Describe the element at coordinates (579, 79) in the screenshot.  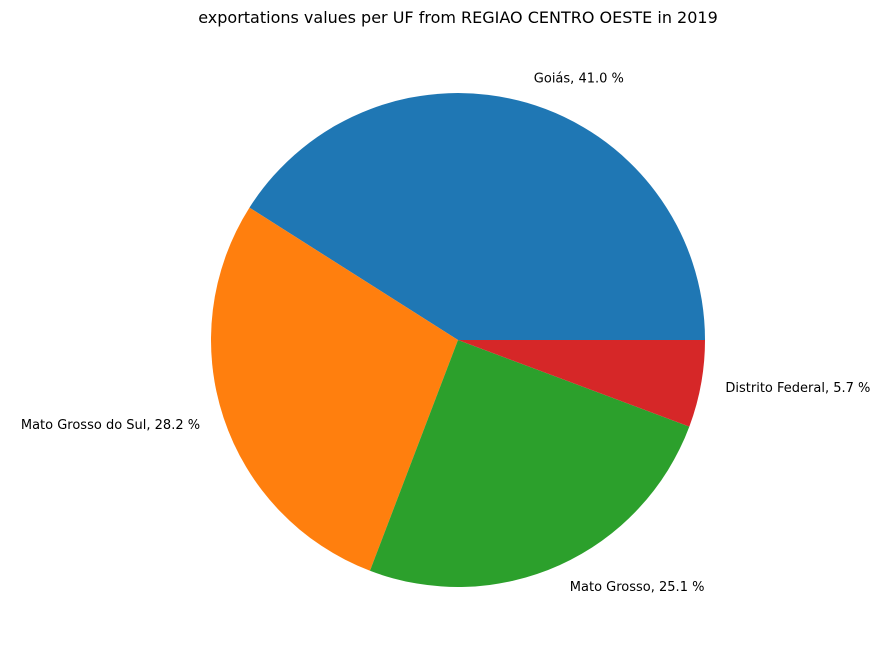
I see `slice-label-goi-s: Goiás, 41.0 %` at that location.